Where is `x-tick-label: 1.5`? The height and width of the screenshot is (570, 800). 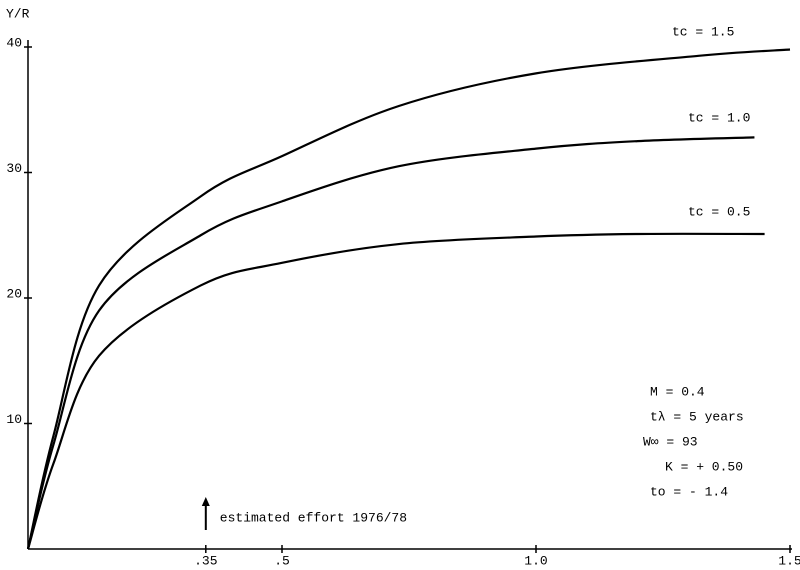 x-tick-label: 1.5 is located at coordinates (789, 560).